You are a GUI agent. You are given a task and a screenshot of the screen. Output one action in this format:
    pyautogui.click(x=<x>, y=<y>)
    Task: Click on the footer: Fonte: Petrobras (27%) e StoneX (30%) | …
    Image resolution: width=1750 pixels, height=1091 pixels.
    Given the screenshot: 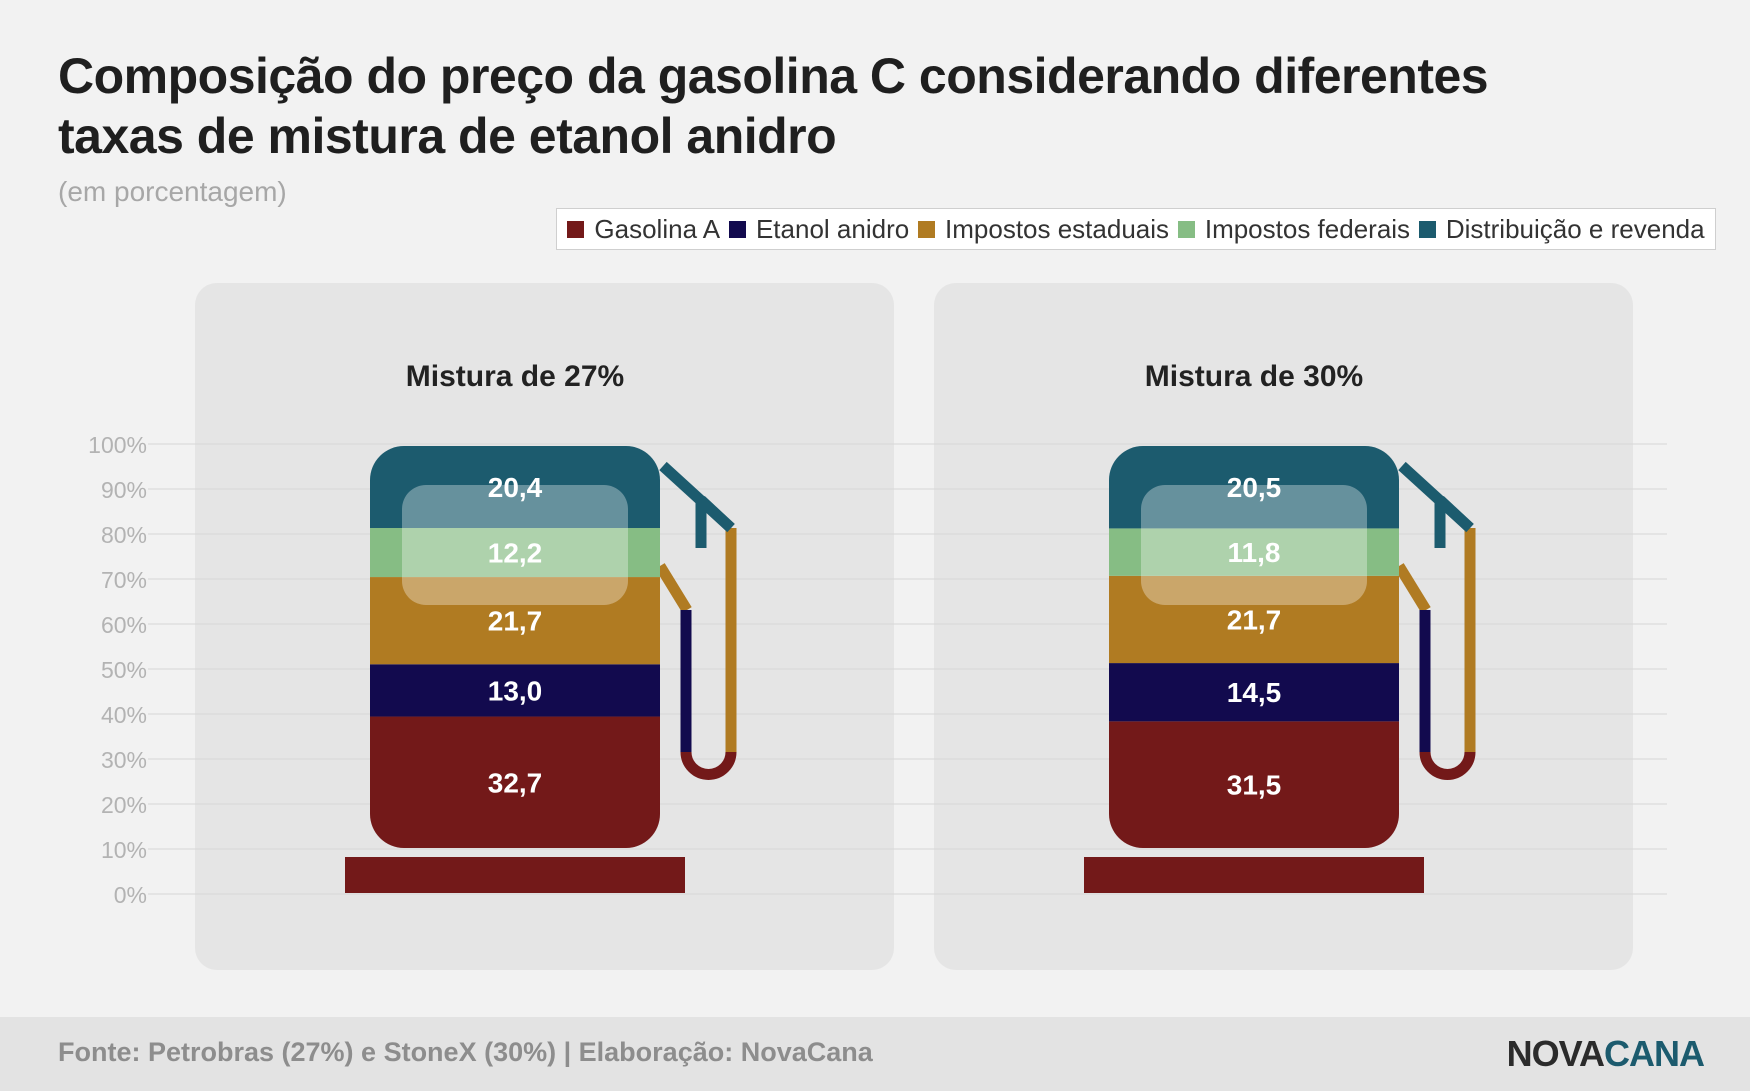 What is the action you would take?
    pyautogui.click(x=875, y=1054)
    